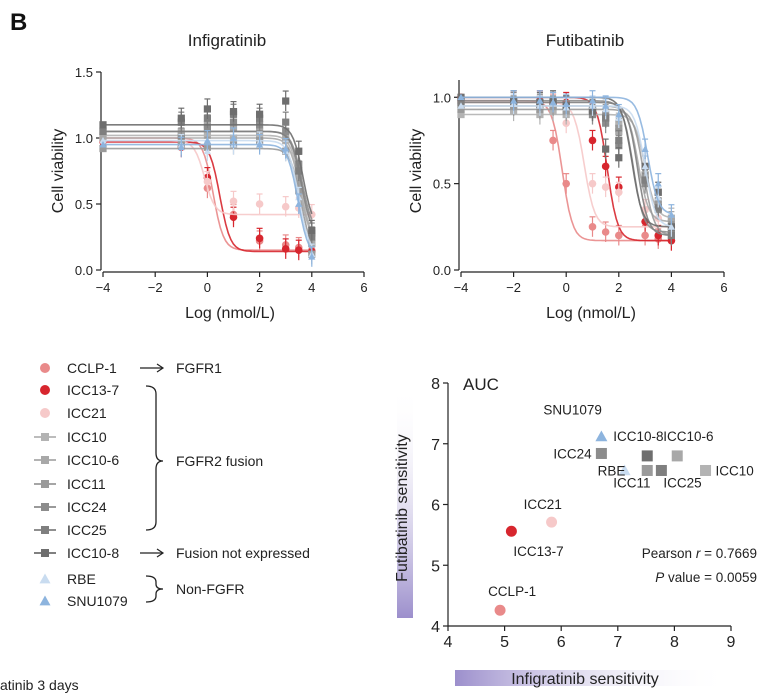 The height and width of the screenshot is (695, 767). Describe the element at coordinates (227, 40) in the screenshot. I see `chart-title: Infigratinib` at that location.